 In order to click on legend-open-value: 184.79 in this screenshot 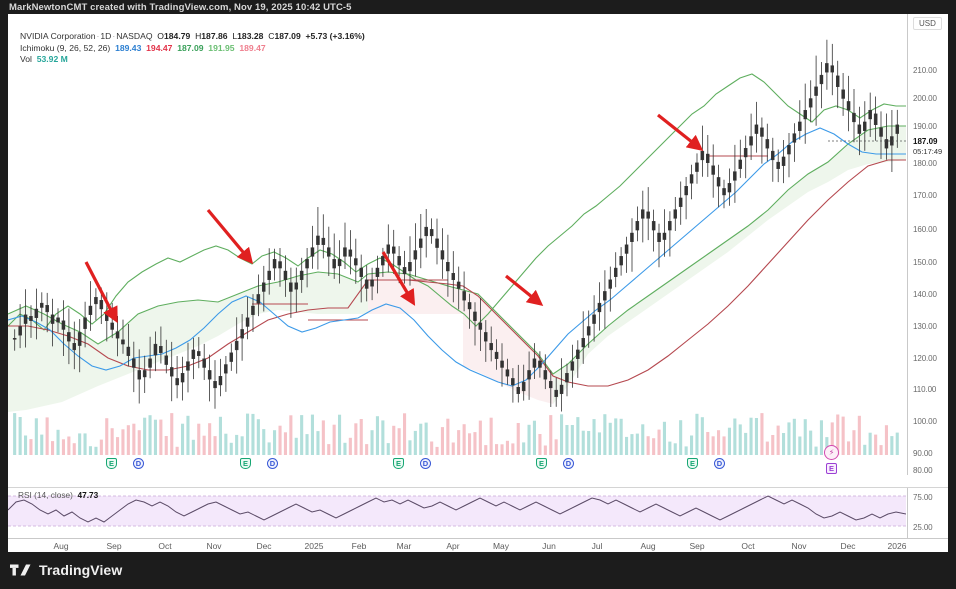, I will do `click(177, 36)`.